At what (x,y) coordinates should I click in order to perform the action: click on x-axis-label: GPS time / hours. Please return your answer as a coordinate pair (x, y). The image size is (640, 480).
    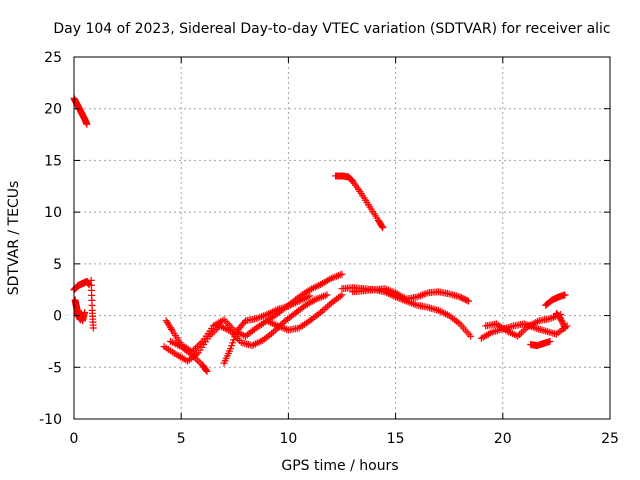
    Looking at the image, I should click on (339, 466).